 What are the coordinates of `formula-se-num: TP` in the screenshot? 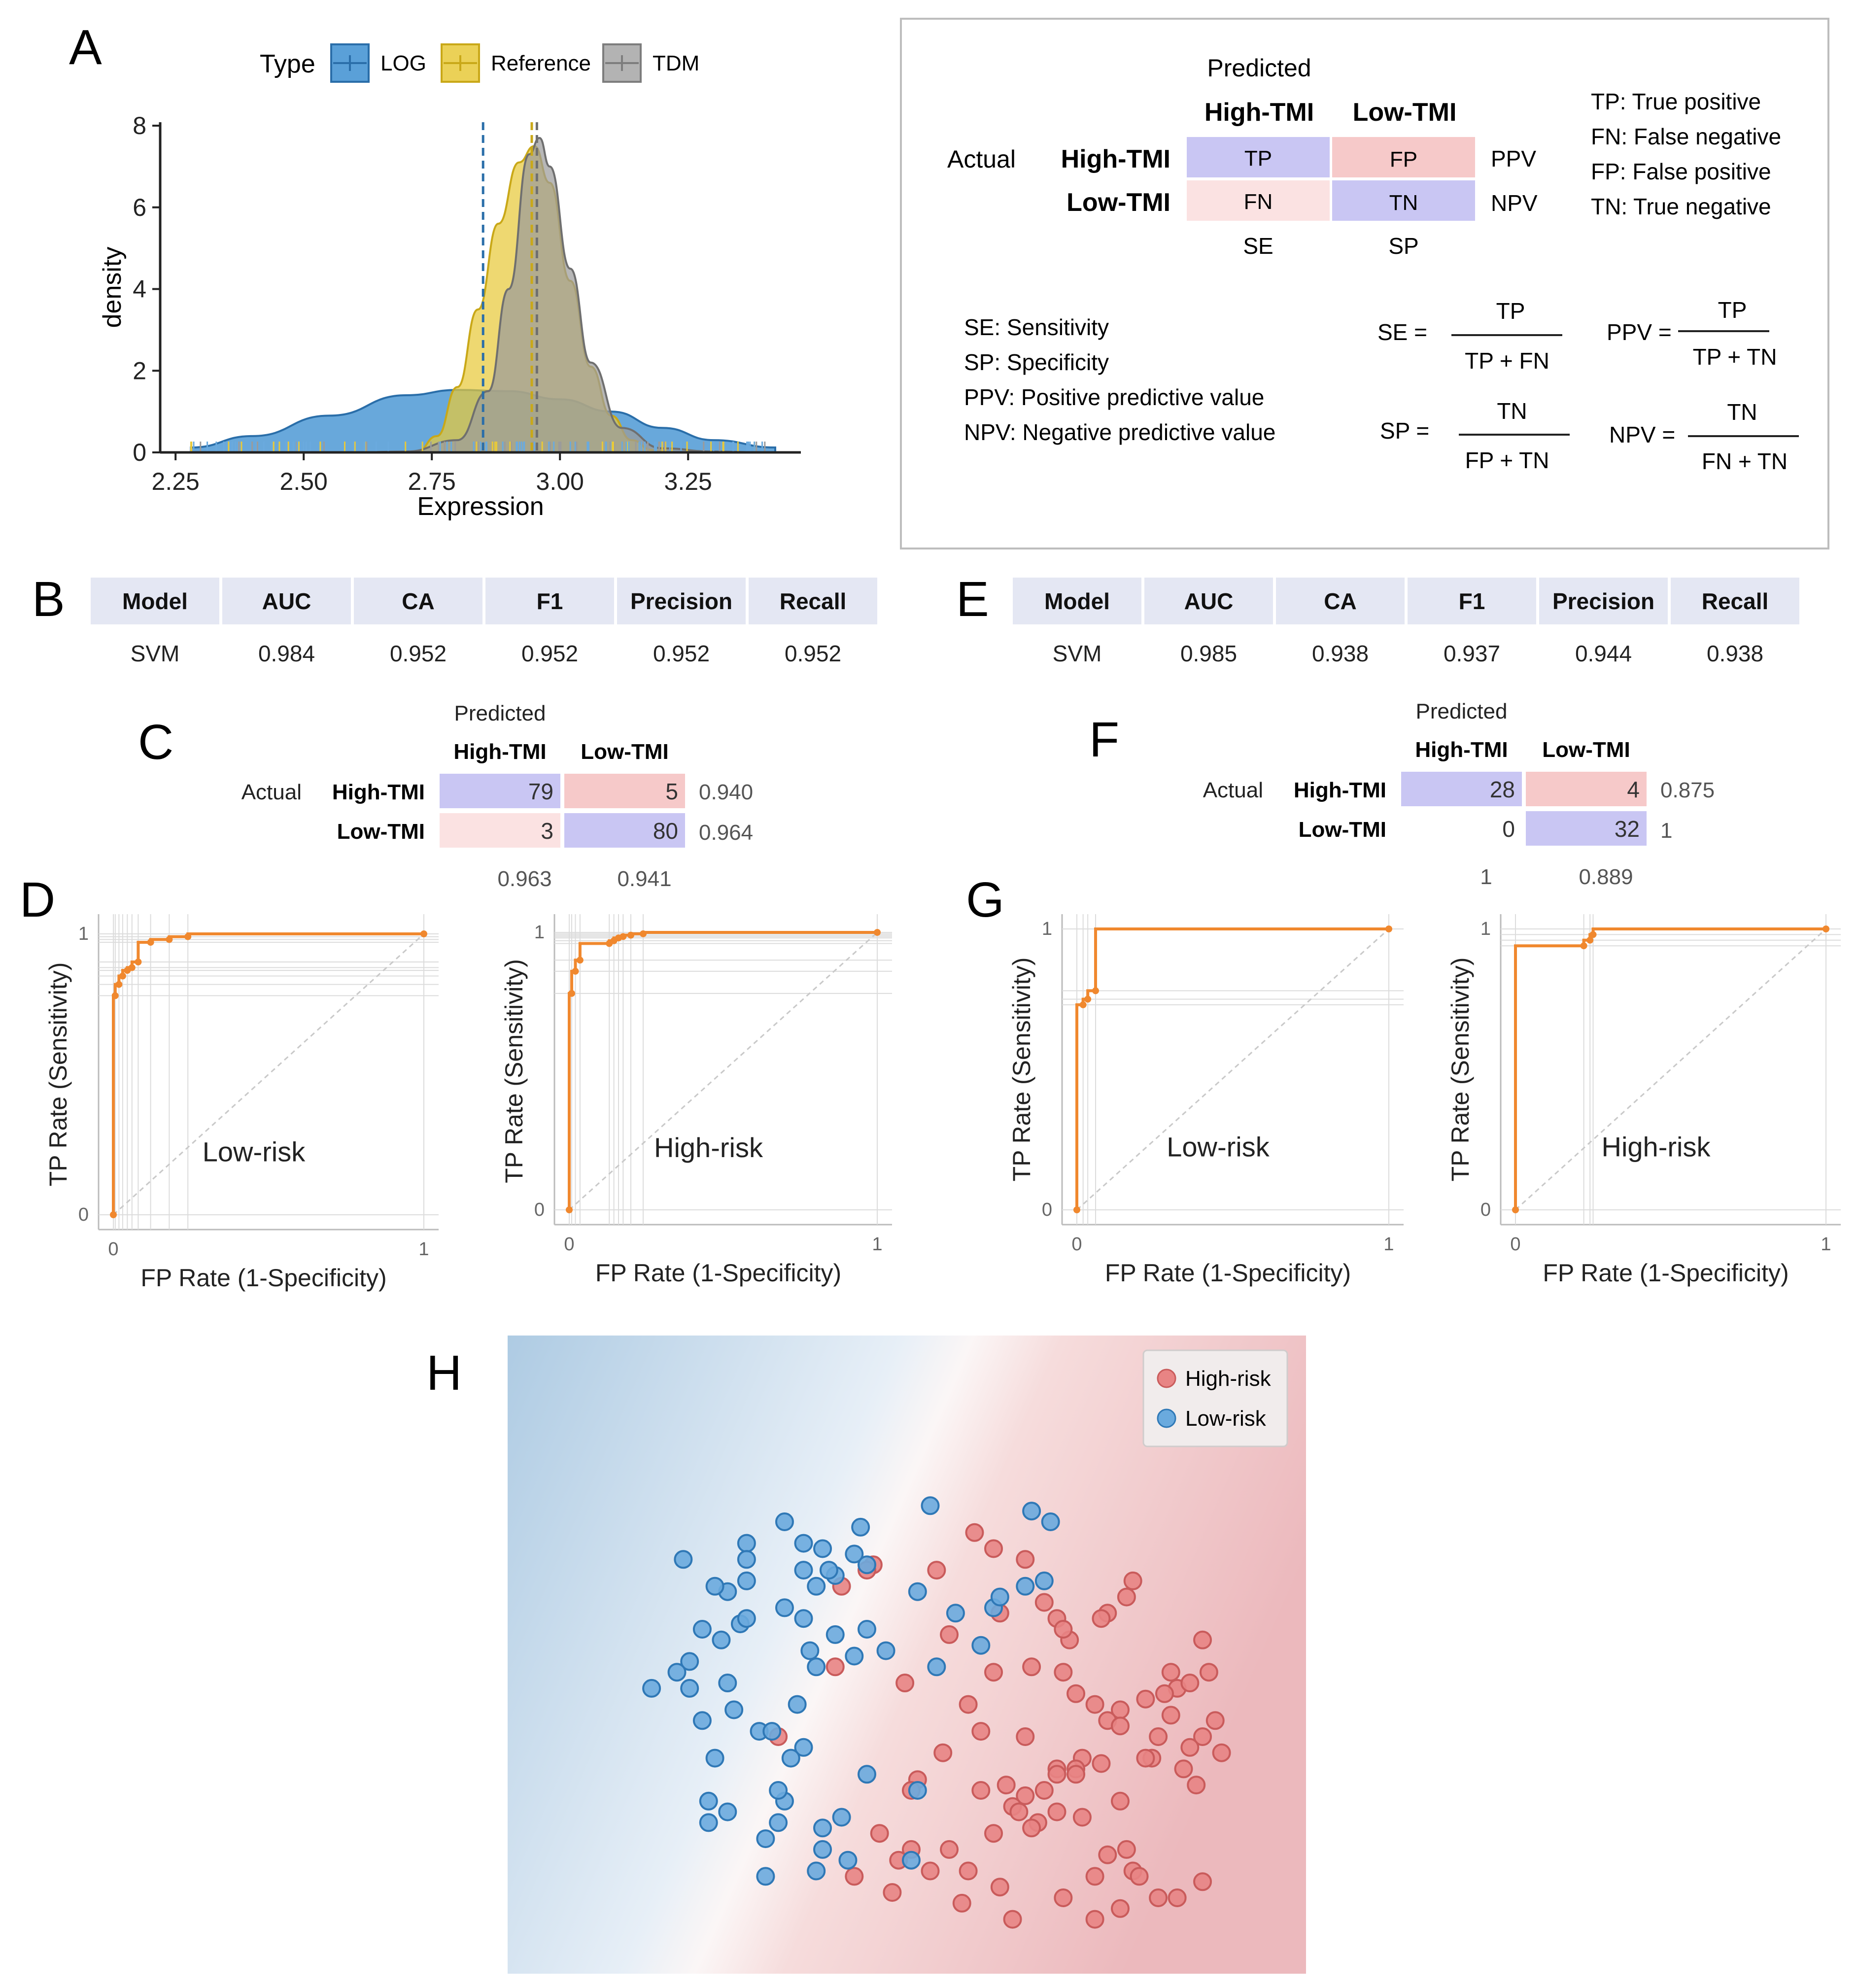 It's located at (1510, 311).